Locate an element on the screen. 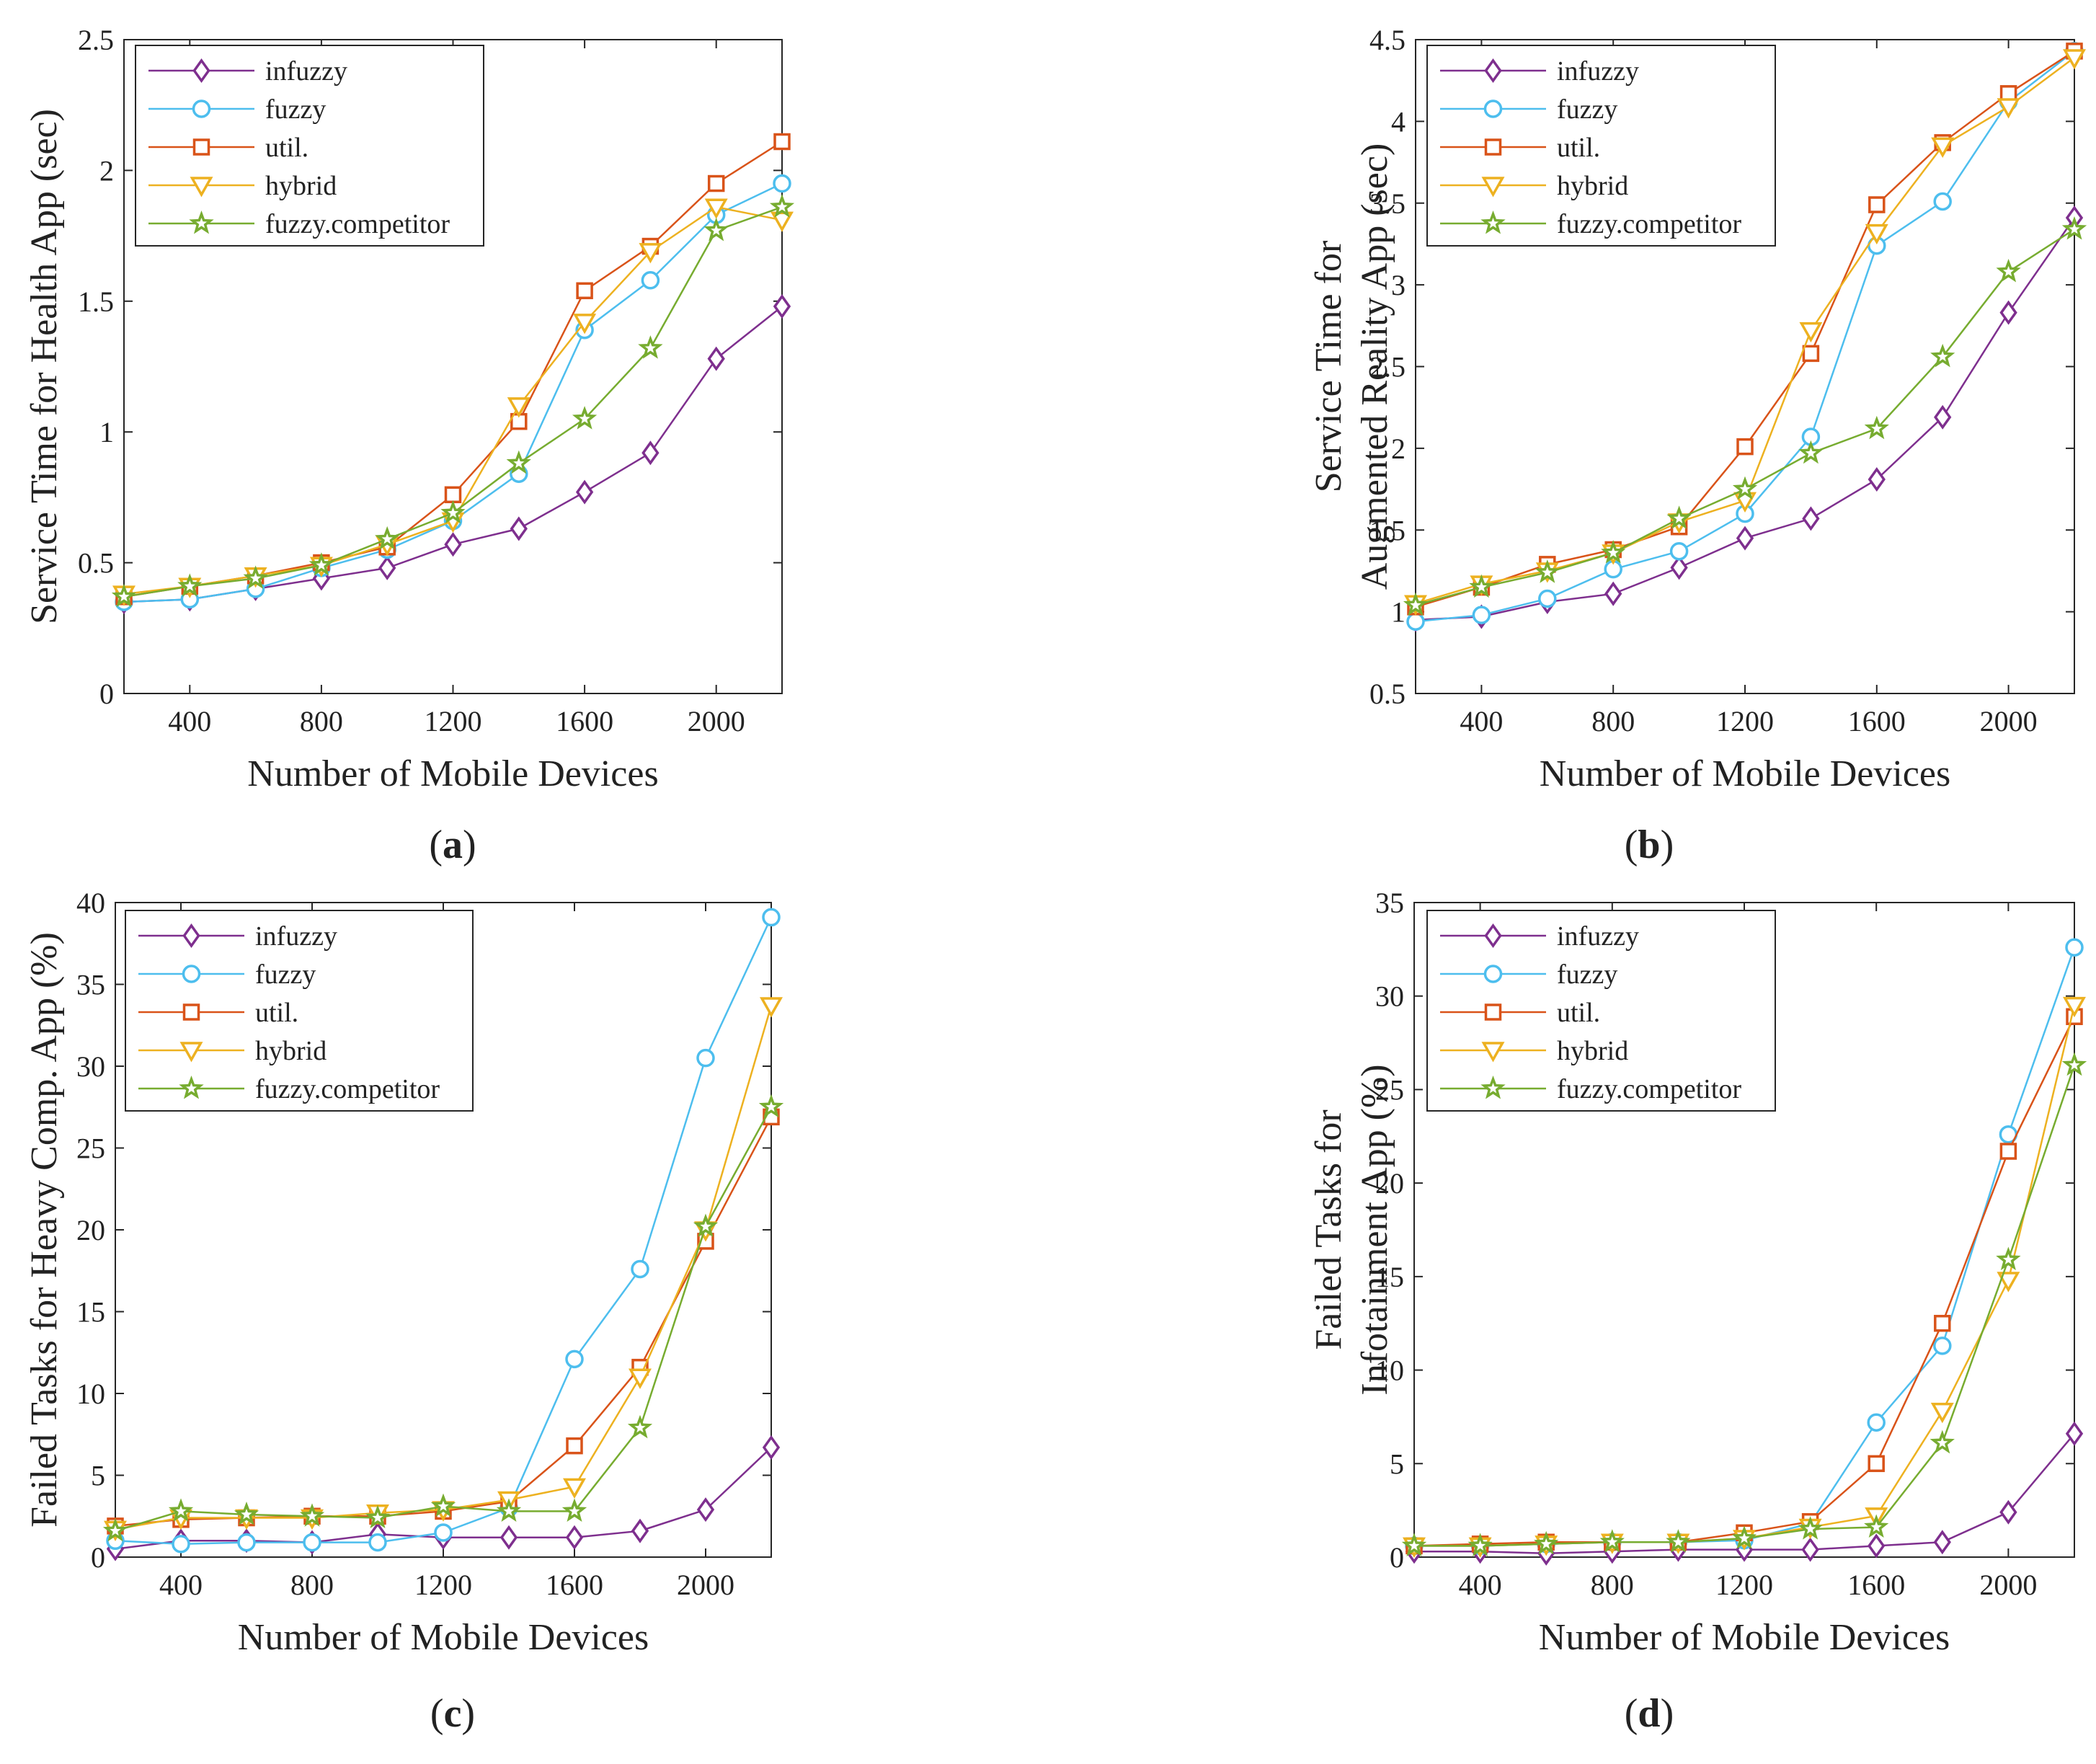 Image resolution: width=2096 pixels, height=1764 pixels. y-tick-label: 2 is located at coordinates (106, 170).